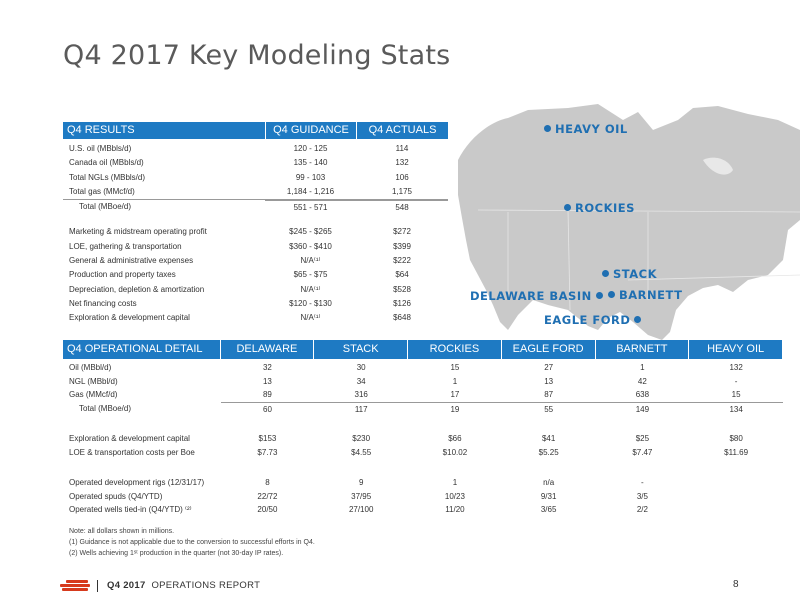 The height and width of the screenshot is (600, 800). Describe the element at coordinates (122, 531) in the screenshot. I see `footnote: Note: all dollars shown in millions.` at that location.